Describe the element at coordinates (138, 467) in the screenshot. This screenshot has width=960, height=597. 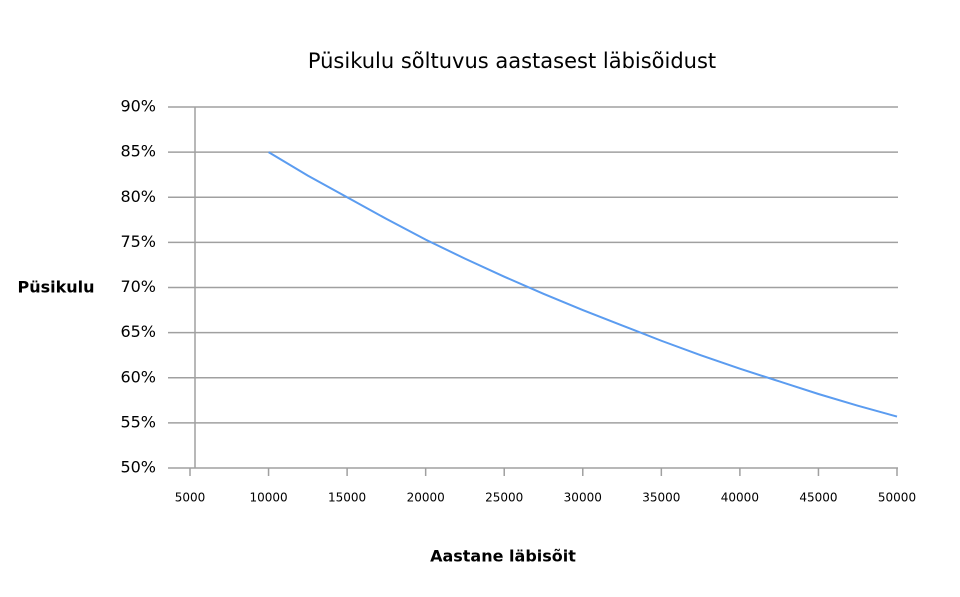
I see `y-tick-label: 50%` at that location.